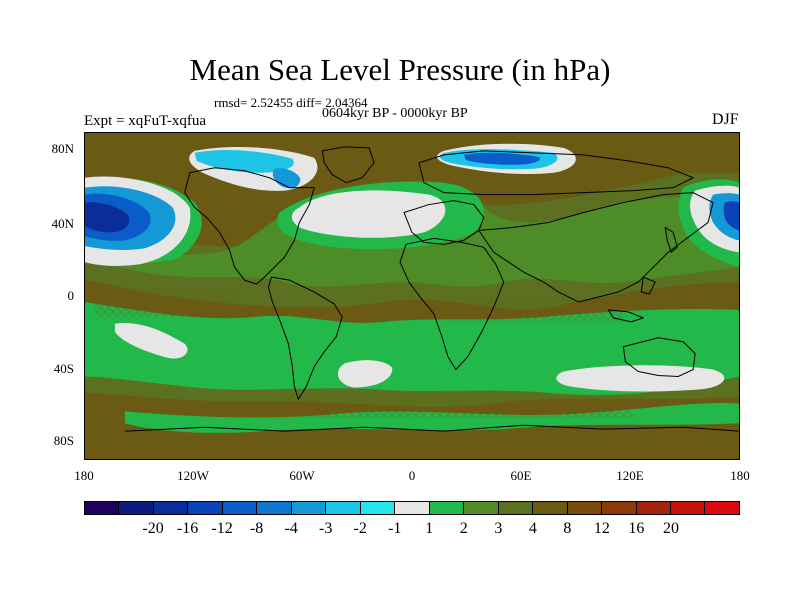 The height and width of the screenshot is (600, 800). I want to click on y-tick-0: 0, so click(71, 295).